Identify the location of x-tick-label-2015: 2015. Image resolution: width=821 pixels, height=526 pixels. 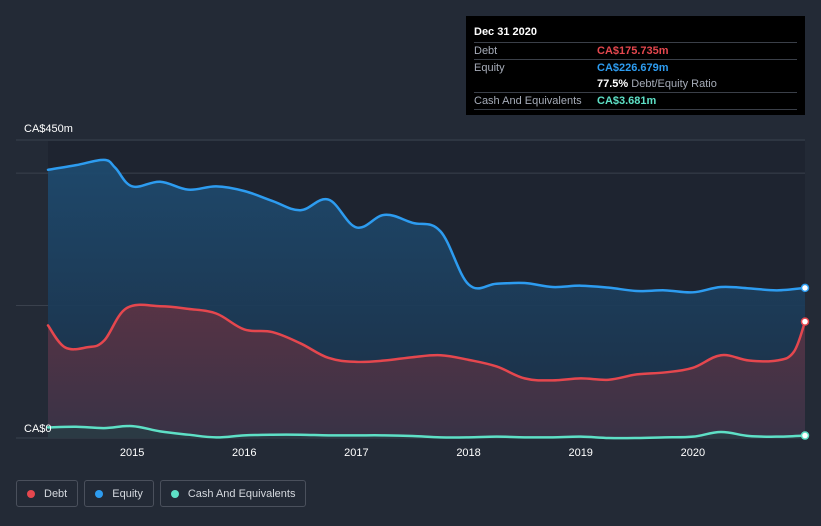
(132, 453).